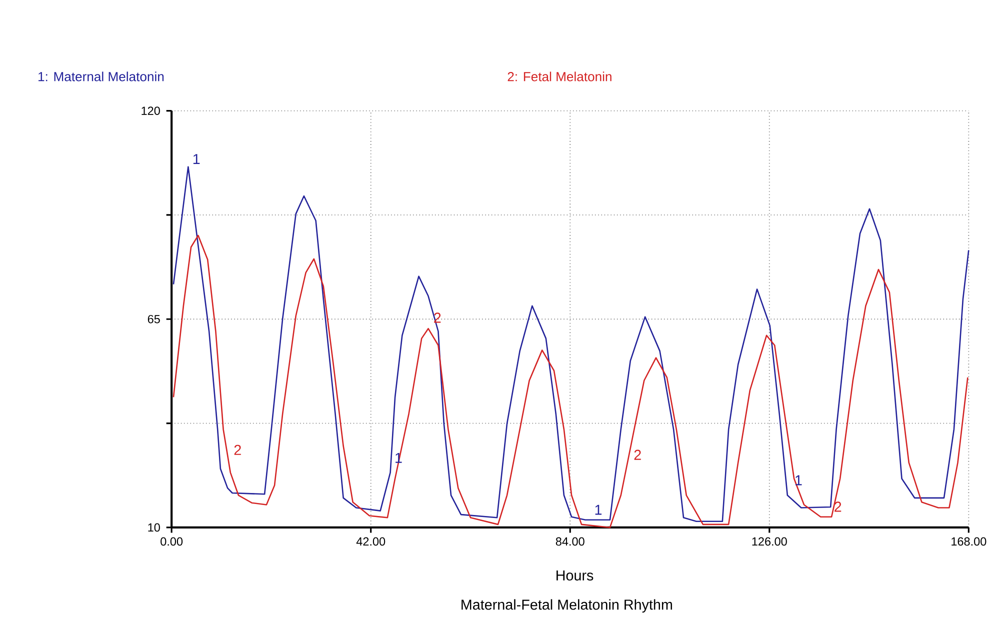  I want to click on x-tick-label: 0.00, so click(171, 541).